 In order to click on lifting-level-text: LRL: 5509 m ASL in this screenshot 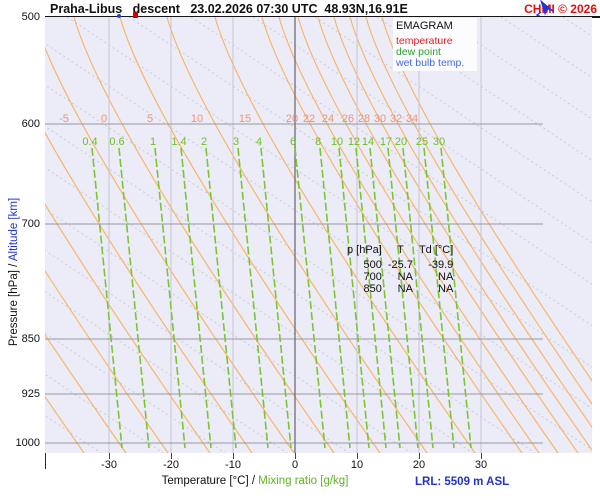, I will do `click(462, 482)`.